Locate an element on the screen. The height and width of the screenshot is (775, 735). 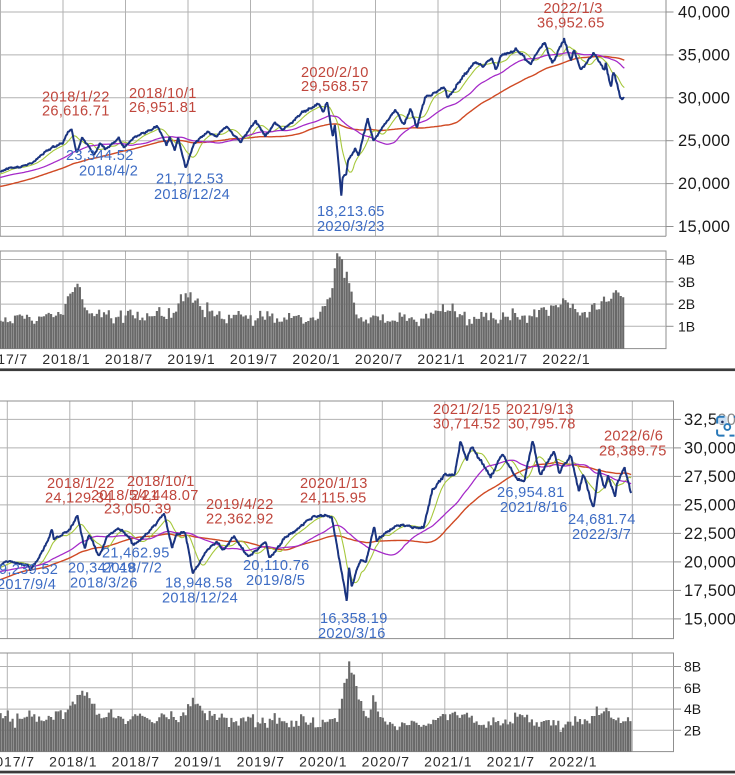
svg-text: 29,568.57 is located at coordinates (335, 87).